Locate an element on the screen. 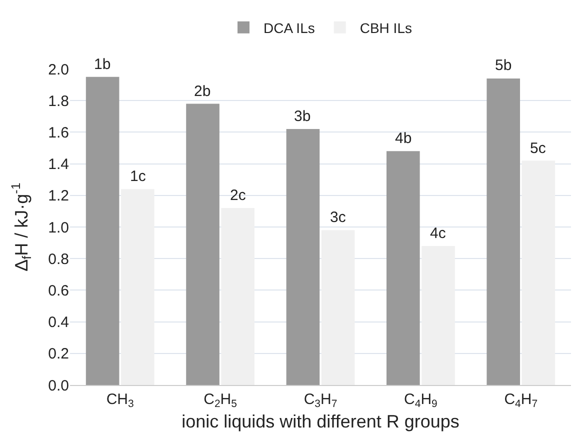  y-tick-label: 0.2 is located at coordinates (58, 354).